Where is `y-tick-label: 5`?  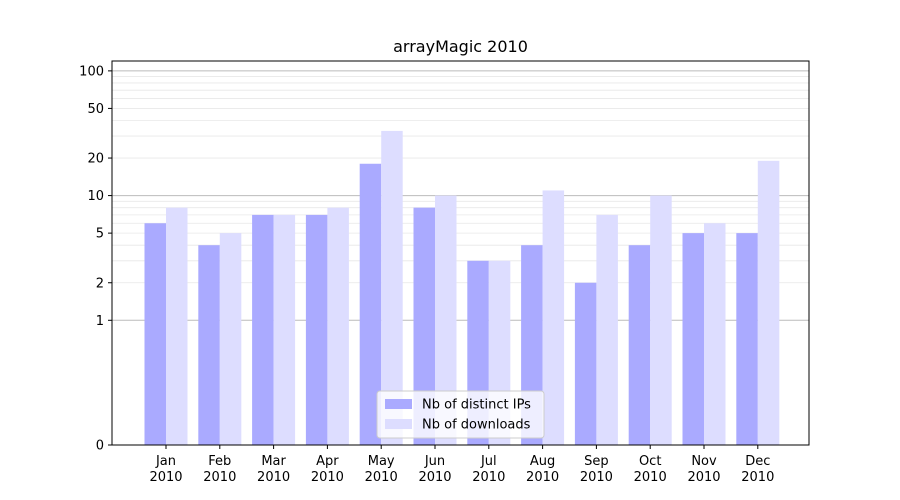 y-tick-label: 5 is located at coordinates (100, 234).